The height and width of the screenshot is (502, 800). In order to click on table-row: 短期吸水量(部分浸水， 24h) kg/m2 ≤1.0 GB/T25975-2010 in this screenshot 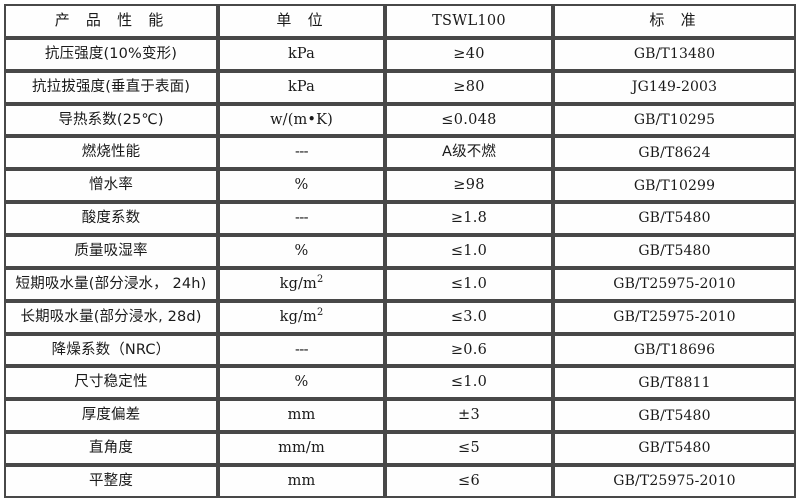, I will do `click(400, 284)`.